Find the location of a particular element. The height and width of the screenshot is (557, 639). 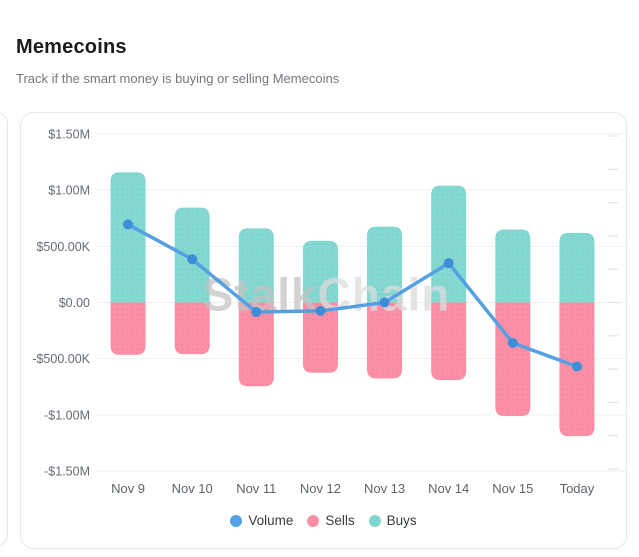

legend-item-volume: Volume is located at coordinates (261, 520).